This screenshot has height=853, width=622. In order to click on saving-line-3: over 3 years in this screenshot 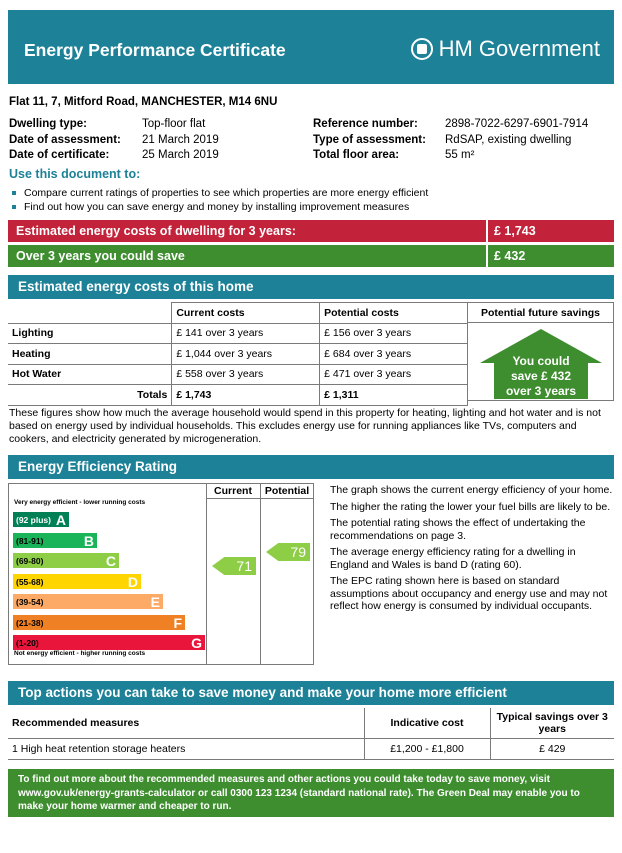, I will do `click(541, 391)`.